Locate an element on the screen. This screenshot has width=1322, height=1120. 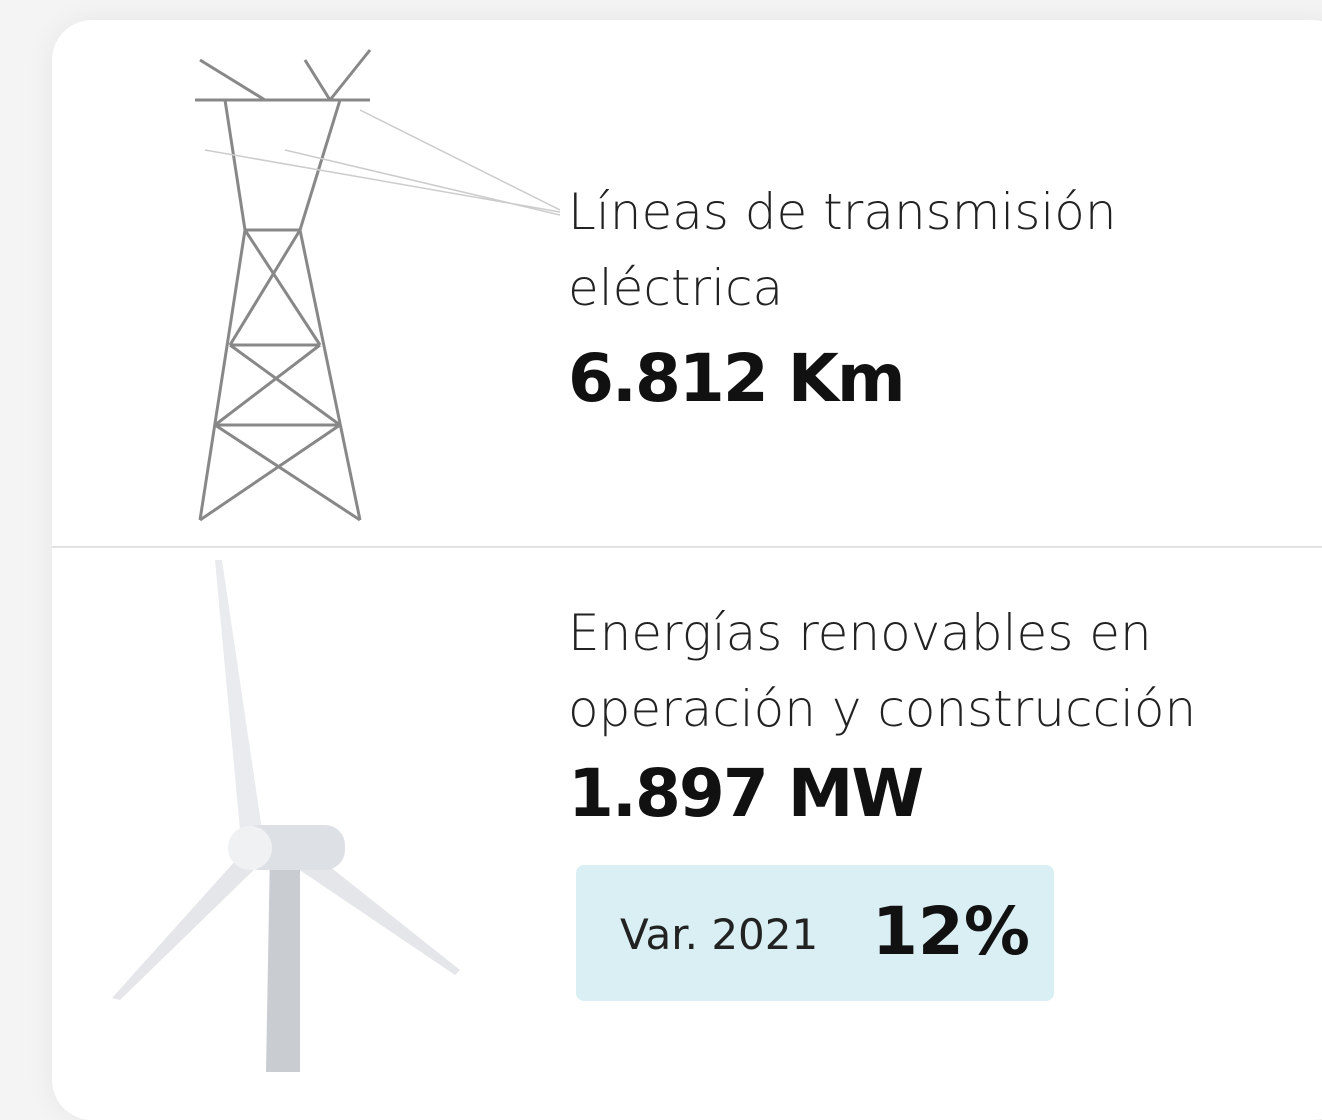
tower is located at coordinates (377, 285).